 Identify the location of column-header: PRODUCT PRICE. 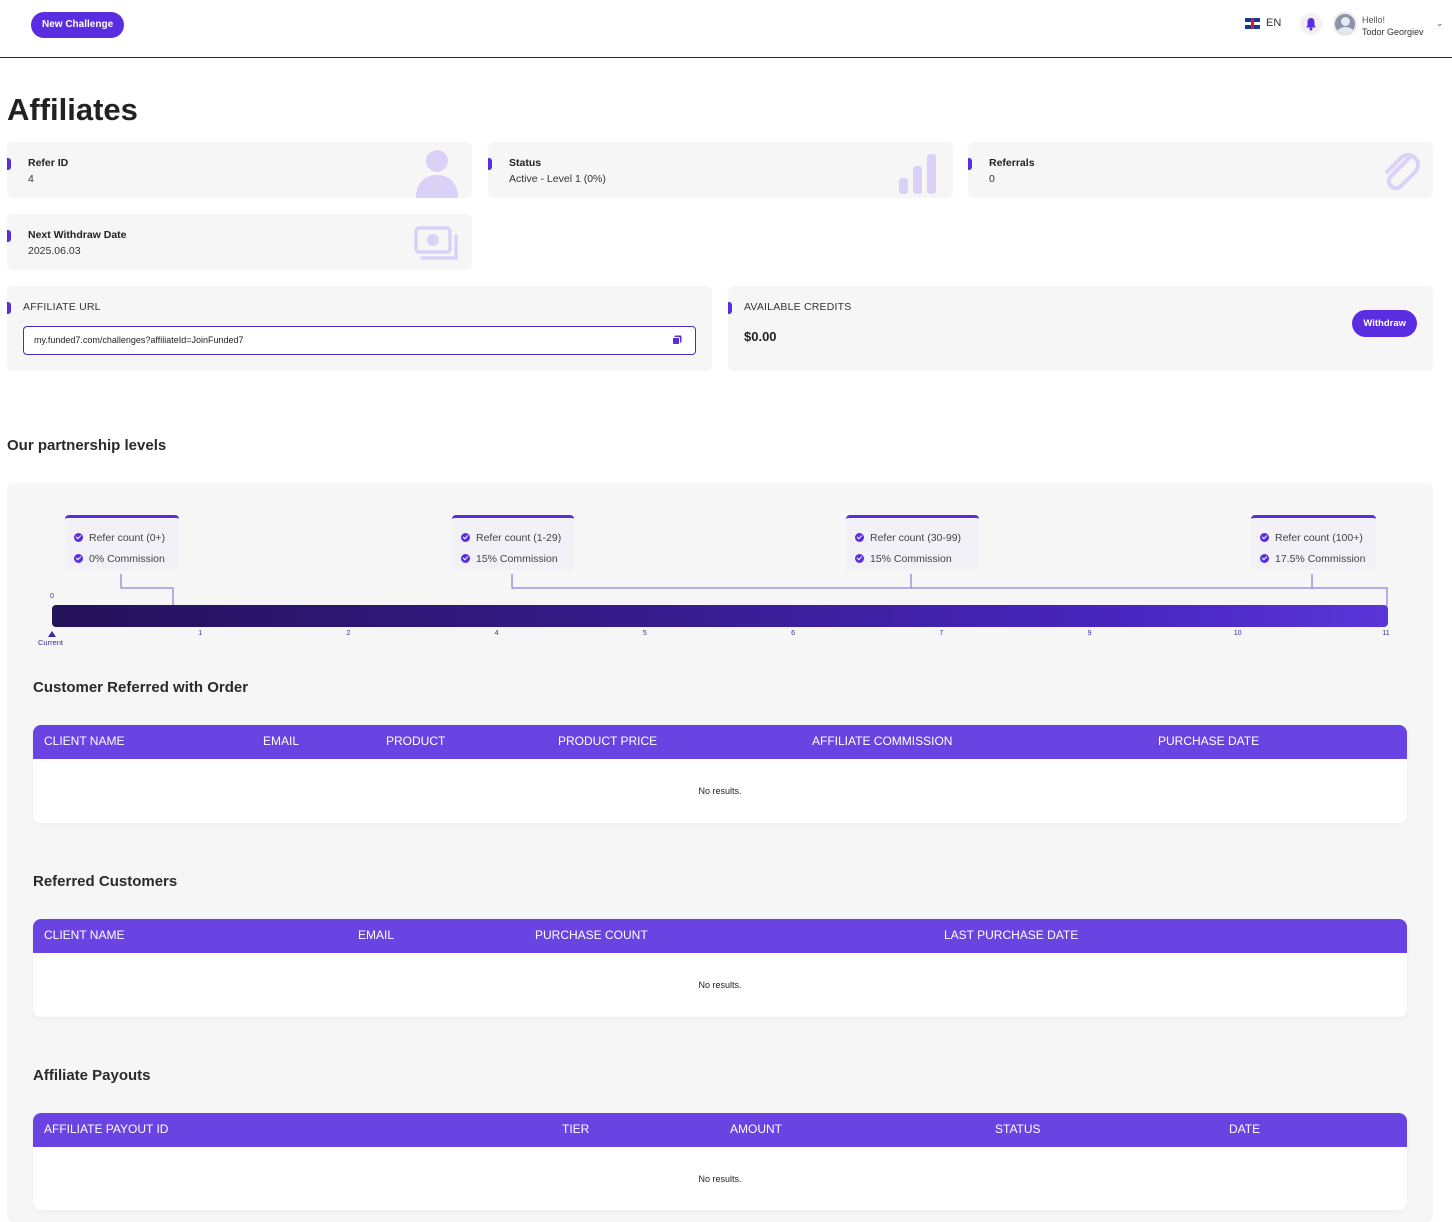
(608, 741).